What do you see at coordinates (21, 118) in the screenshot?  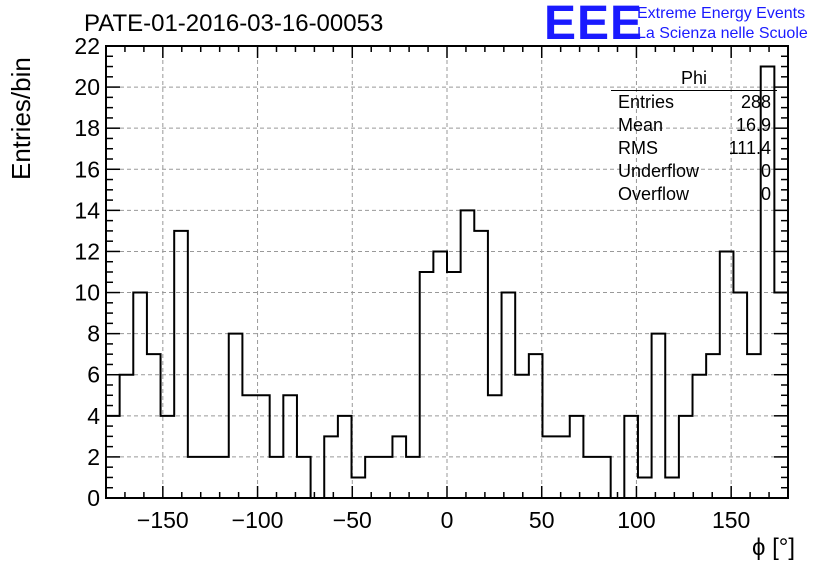 I see `y-axis-label: Entries/bin` at bounding box center [21, 118].